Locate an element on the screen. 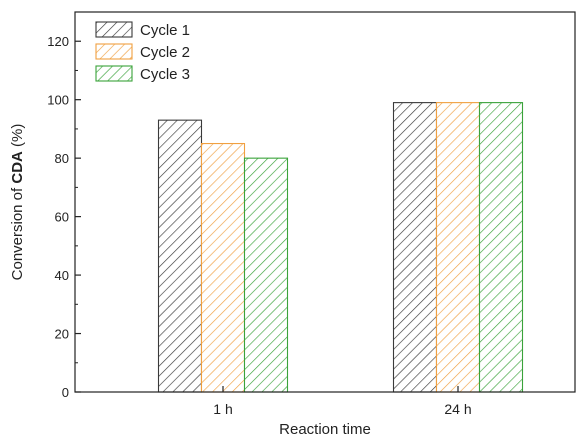 The width and height of the screenshot is (585, 441). bar-cycle-3-24-h is located at coordinates (501, 247).